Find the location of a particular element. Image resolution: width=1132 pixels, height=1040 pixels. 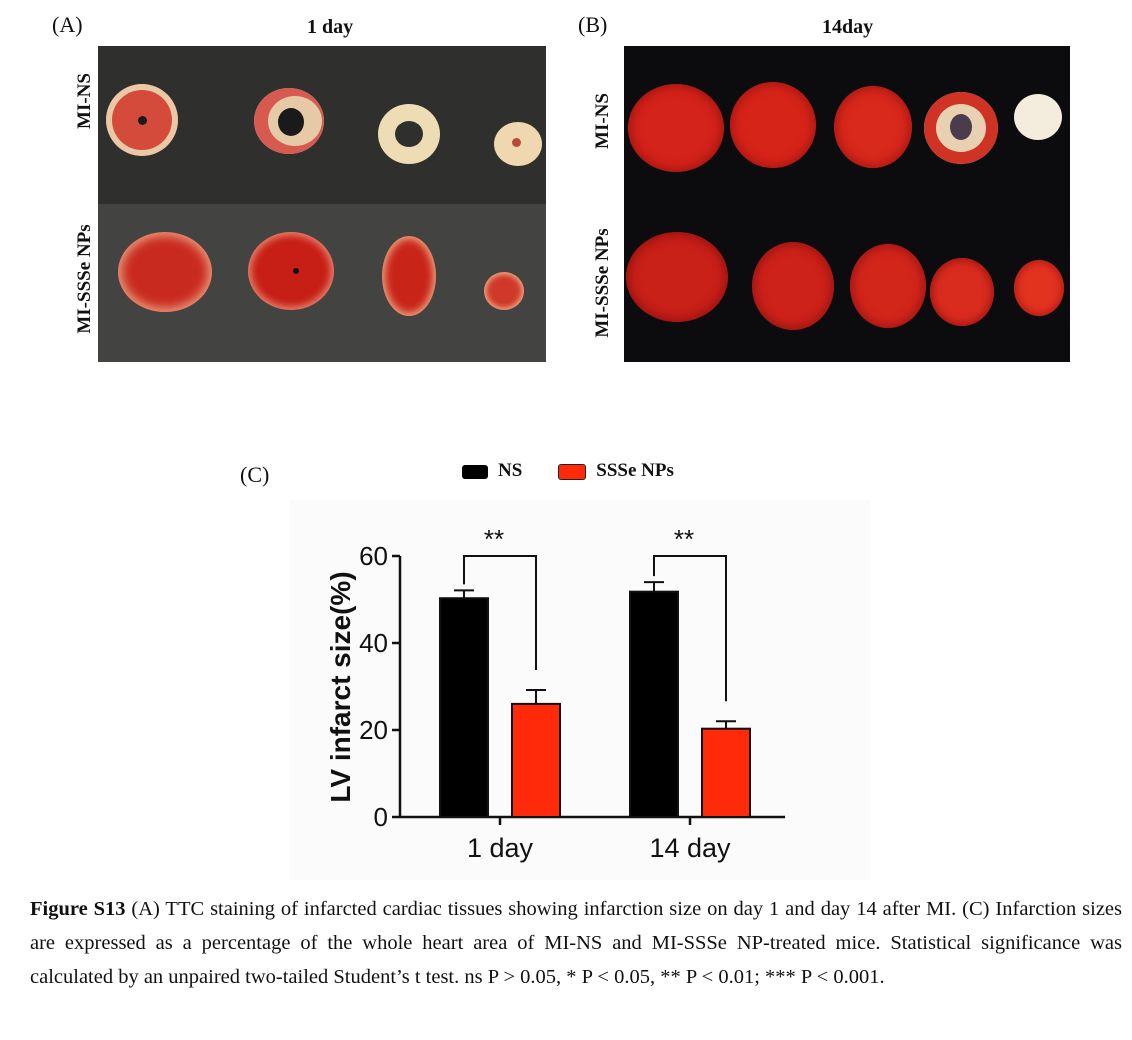

panel-a-row-label-ns: MI-NS is located at coordinates (84, 101).